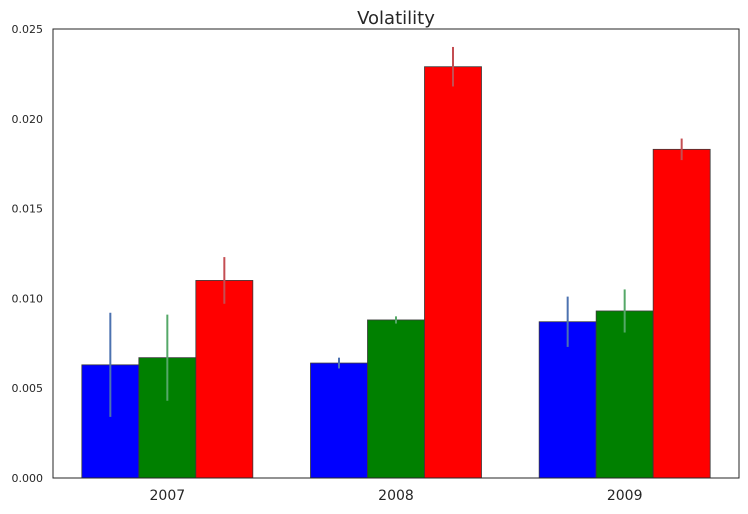  Describe the element at coordinates (396, 496) in the screenshot. I see `x-category-label: 2008` at that location.